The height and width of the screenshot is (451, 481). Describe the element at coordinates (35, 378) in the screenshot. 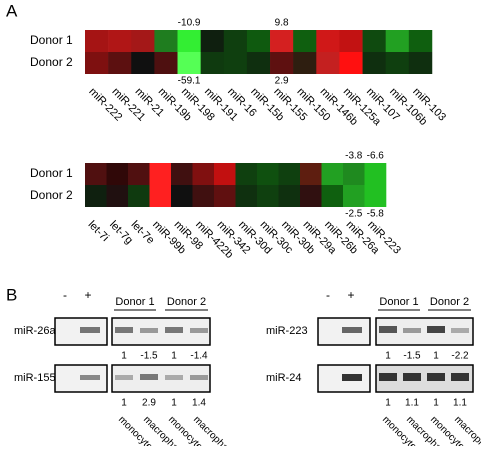

I see `blot-label: miR-155` at that location.